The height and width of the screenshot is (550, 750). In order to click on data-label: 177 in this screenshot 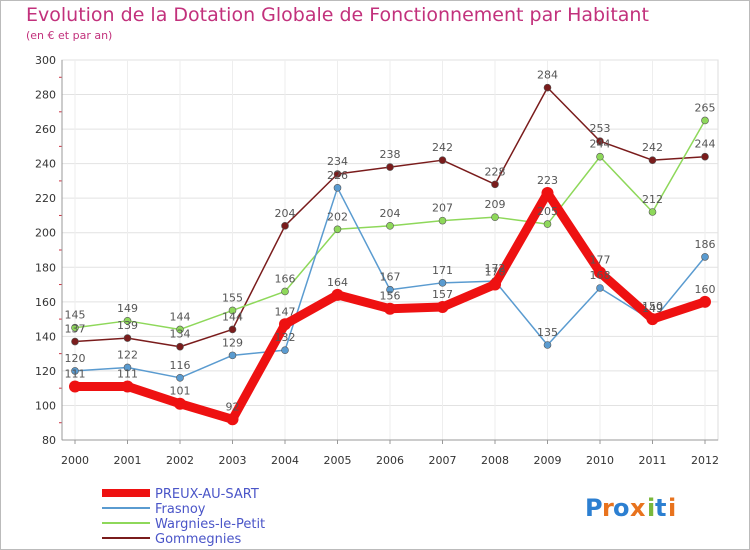, I will do `click(600, 259)`.